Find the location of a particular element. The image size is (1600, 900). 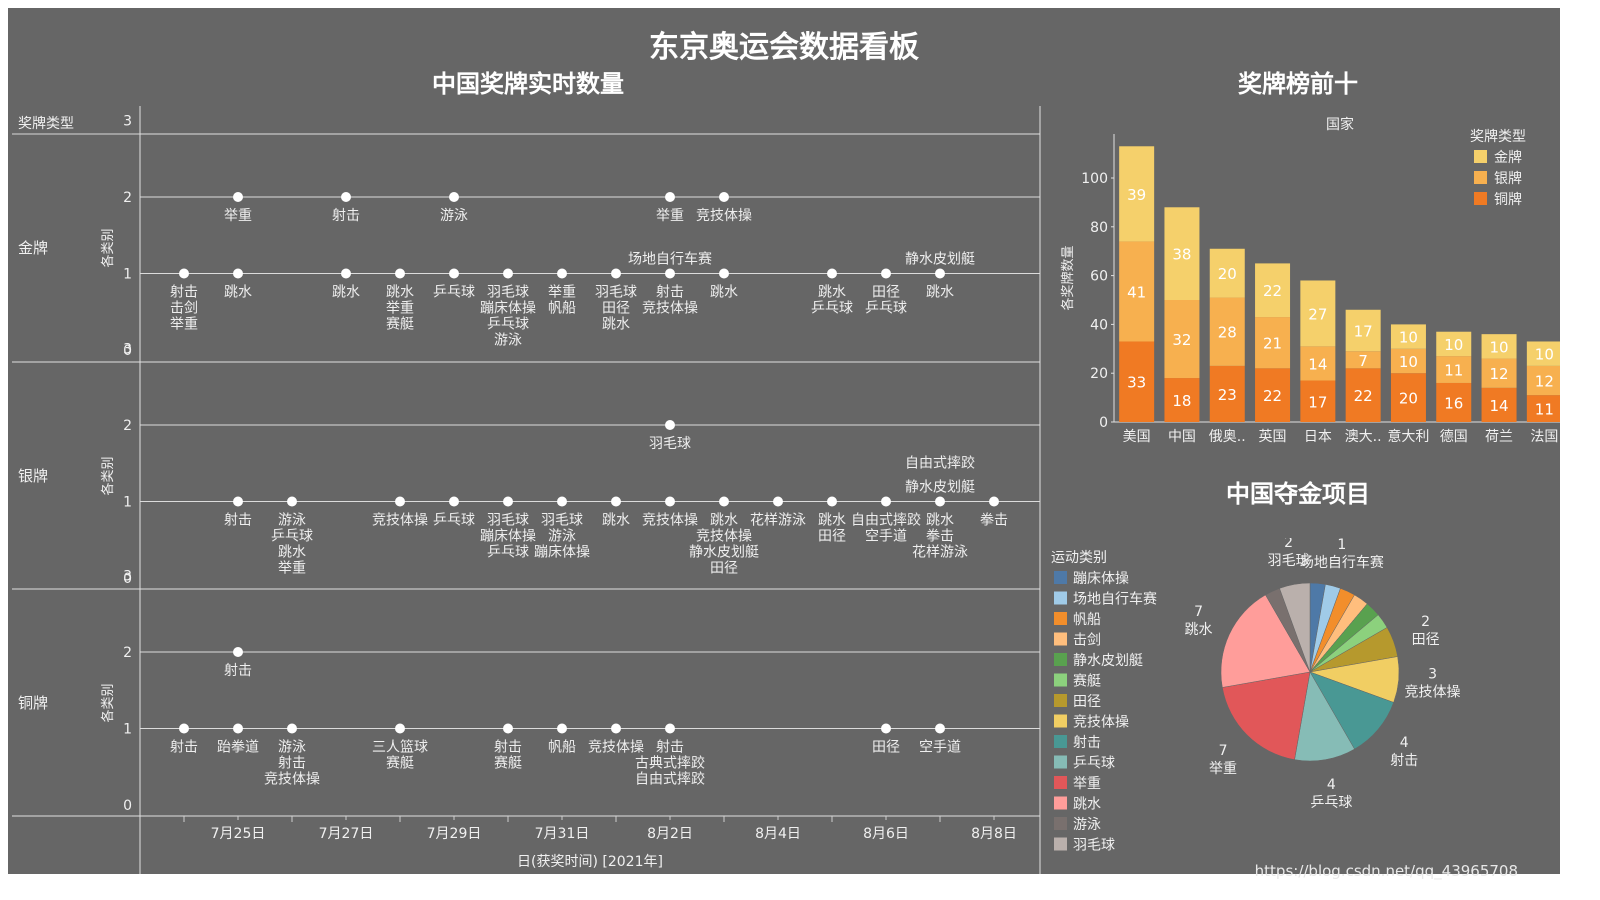

point-label: 静水皮划艇 is located at coordinates (724, 553).